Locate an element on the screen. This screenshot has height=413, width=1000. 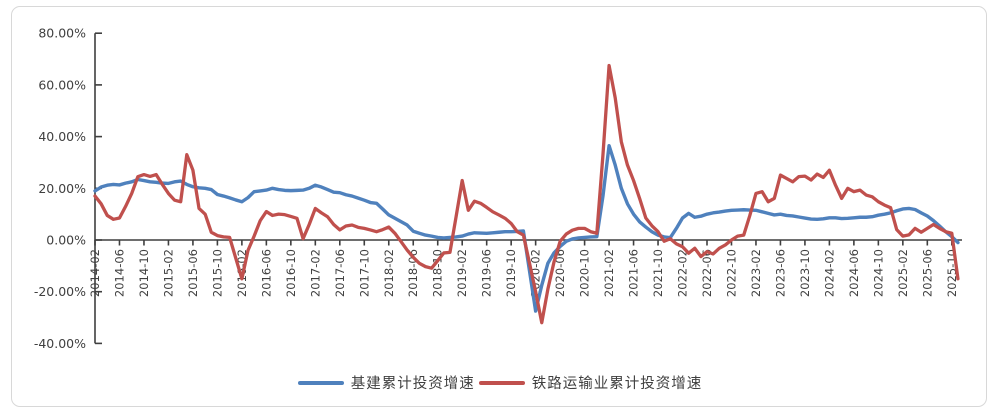
svg-text: 2018-02 is located at coordinates (389, 273).